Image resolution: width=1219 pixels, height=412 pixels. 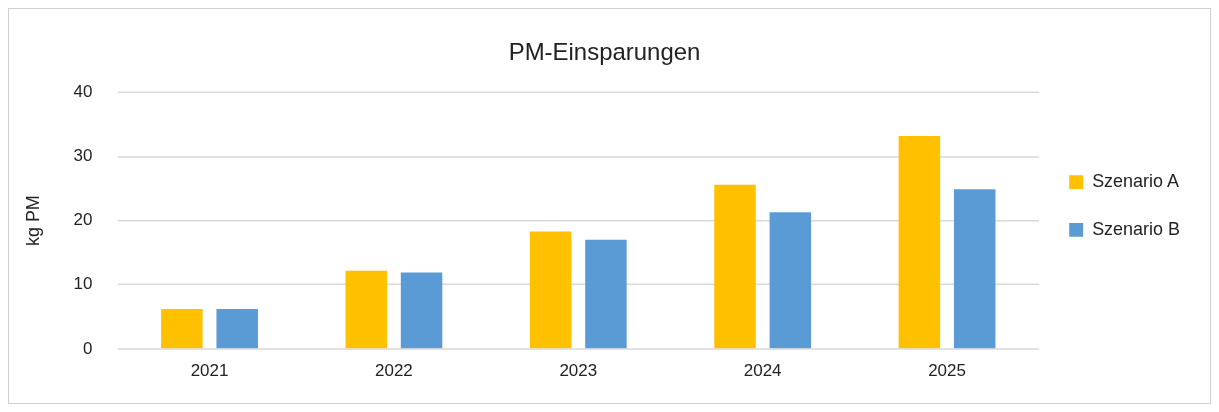 What do you see at coordinates (762, 370) in the screenshot?
I see `x-tick-label: 2024` at bounding box center [762, 370].